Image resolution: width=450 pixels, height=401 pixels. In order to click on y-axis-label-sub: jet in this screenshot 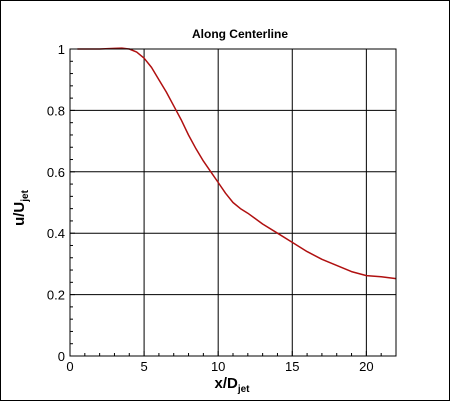, I will do `click(25, 195)`.